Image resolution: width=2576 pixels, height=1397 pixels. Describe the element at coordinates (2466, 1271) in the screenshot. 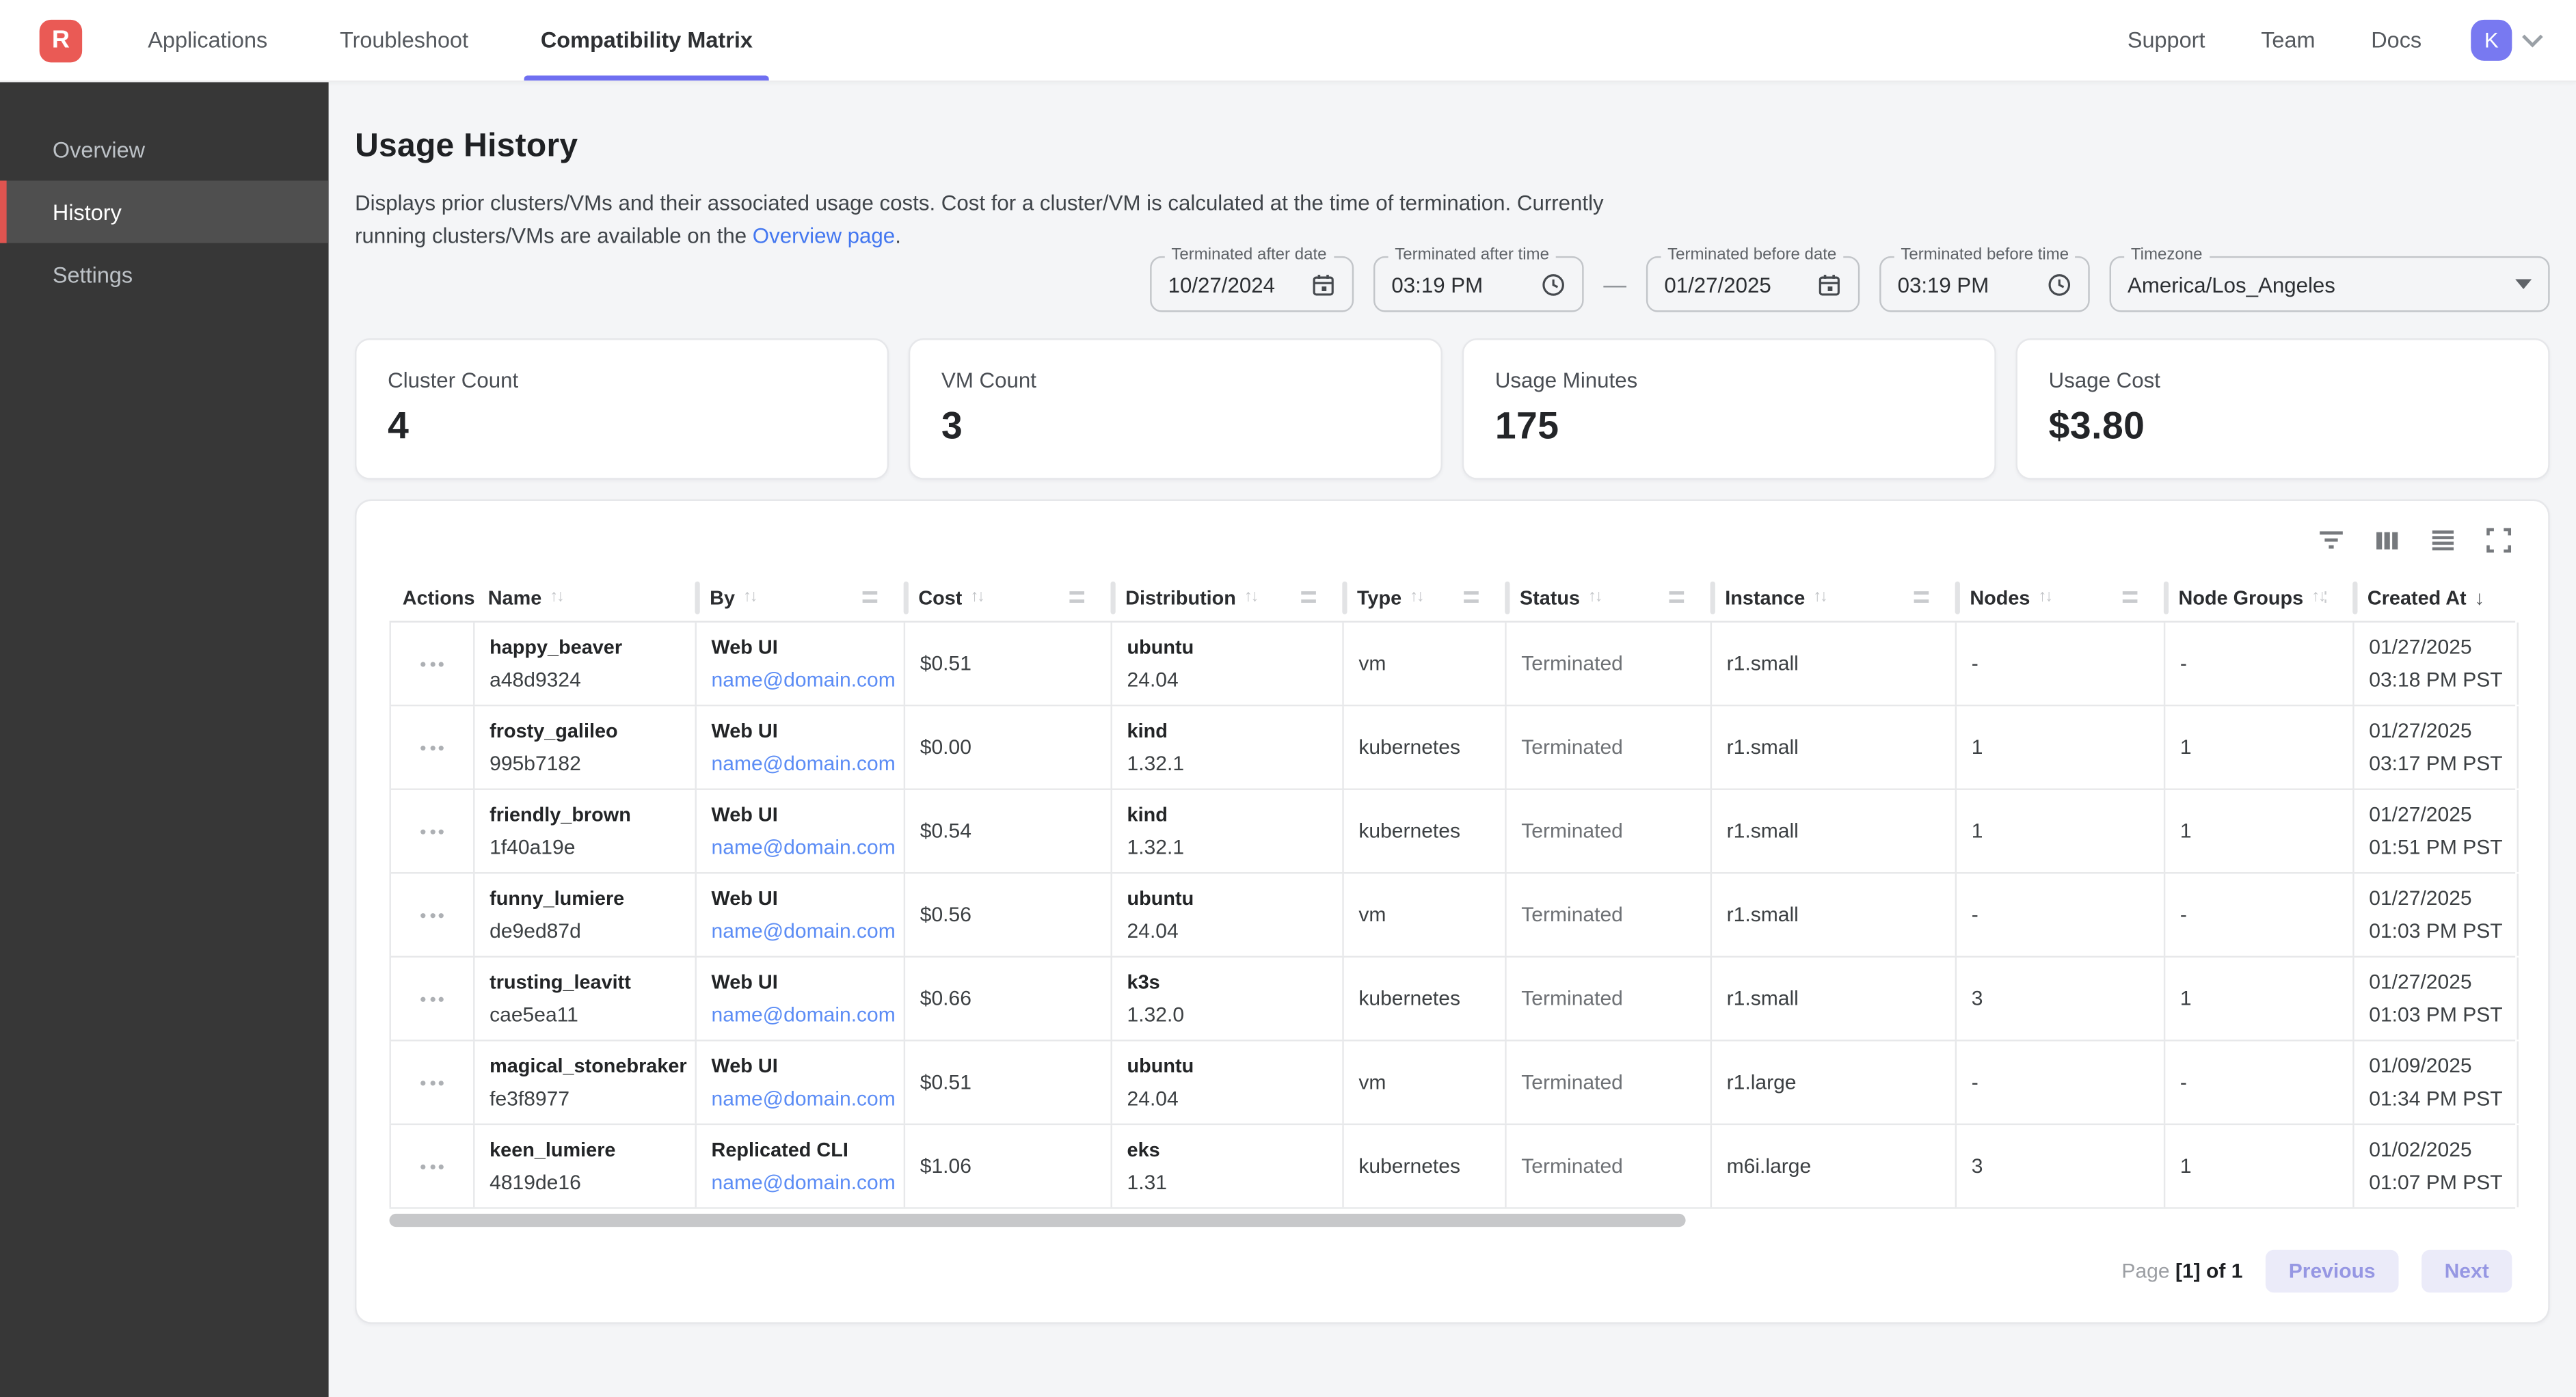

I see `next-page-button: Next` at that location.